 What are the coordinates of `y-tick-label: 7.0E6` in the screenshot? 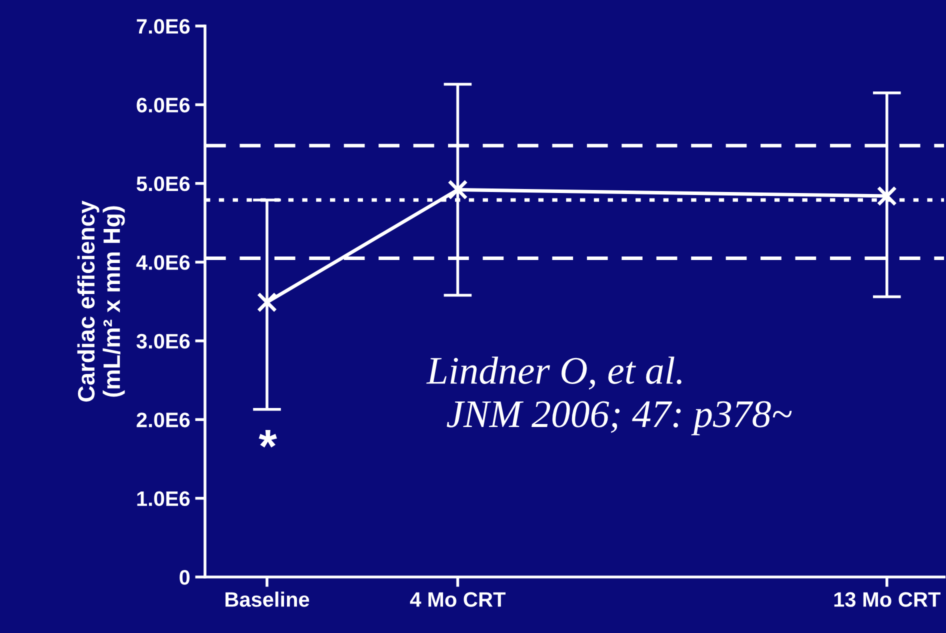 It's located at (163, 26).